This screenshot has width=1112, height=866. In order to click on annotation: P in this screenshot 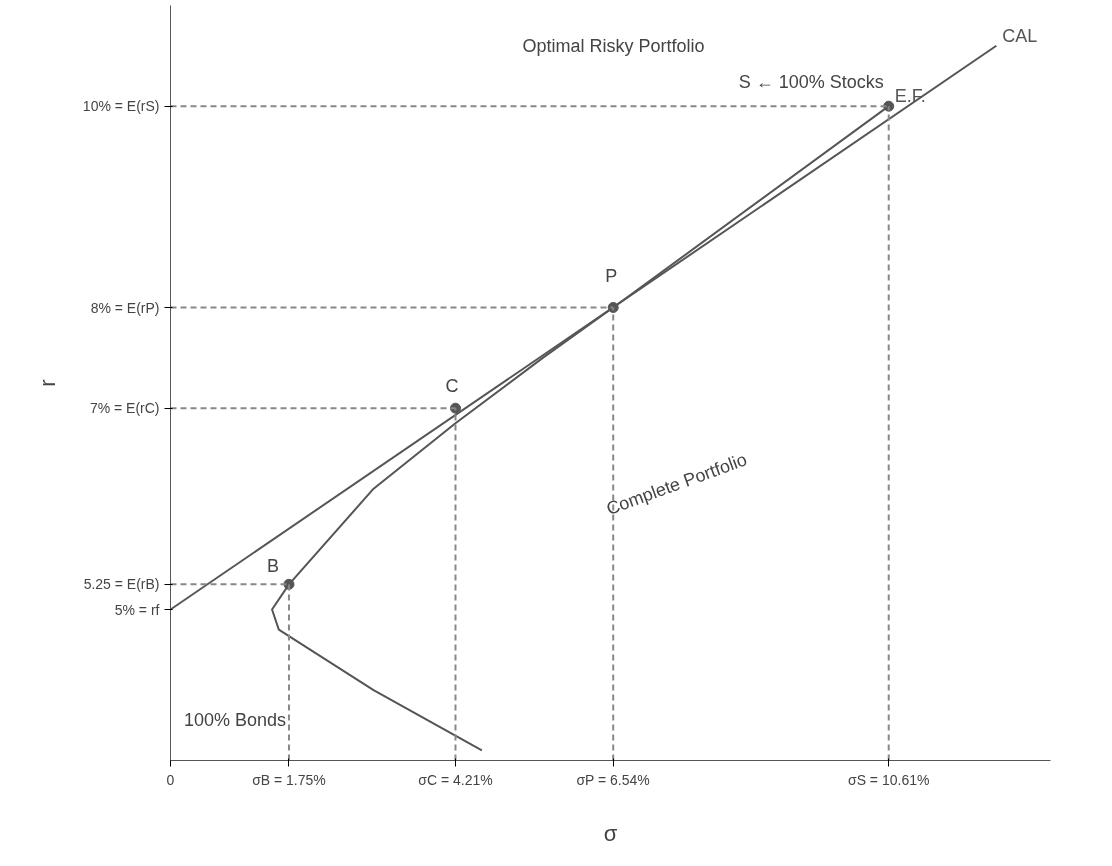, I will do `click(611, 275)`.